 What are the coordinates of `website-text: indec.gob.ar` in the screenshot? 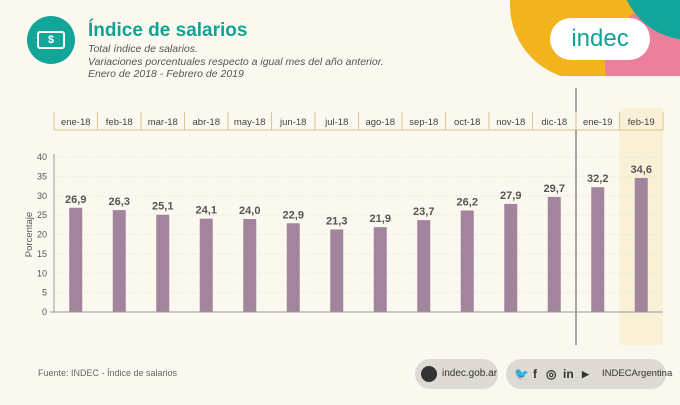 It's located at (470, 373).